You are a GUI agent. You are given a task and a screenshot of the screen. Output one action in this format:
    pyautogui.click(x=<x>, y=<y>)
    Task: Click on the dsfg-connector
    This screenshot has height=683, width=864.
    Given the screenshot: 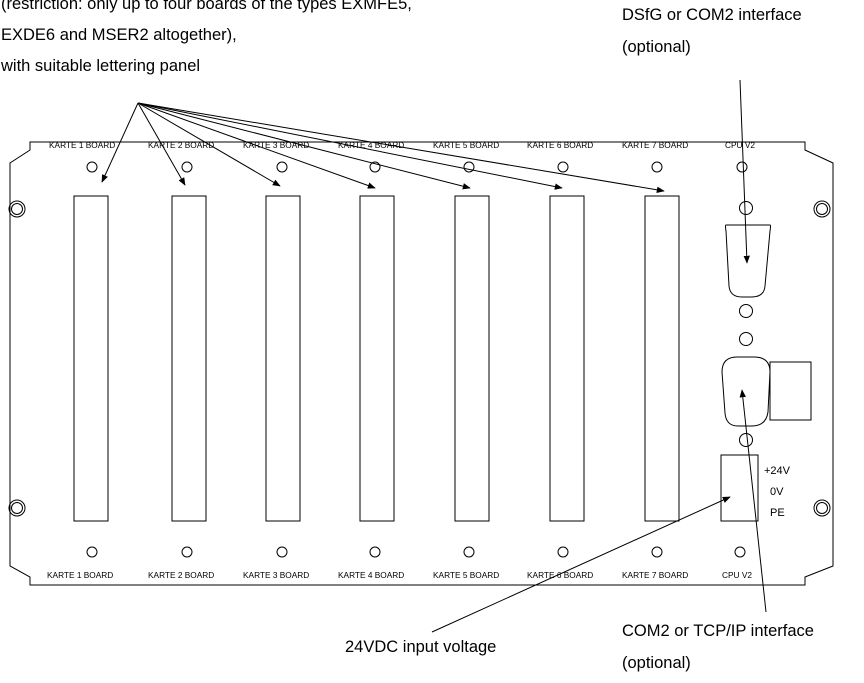 What is the action you would take?
    pyautogui.click(x=748, y=261)
    